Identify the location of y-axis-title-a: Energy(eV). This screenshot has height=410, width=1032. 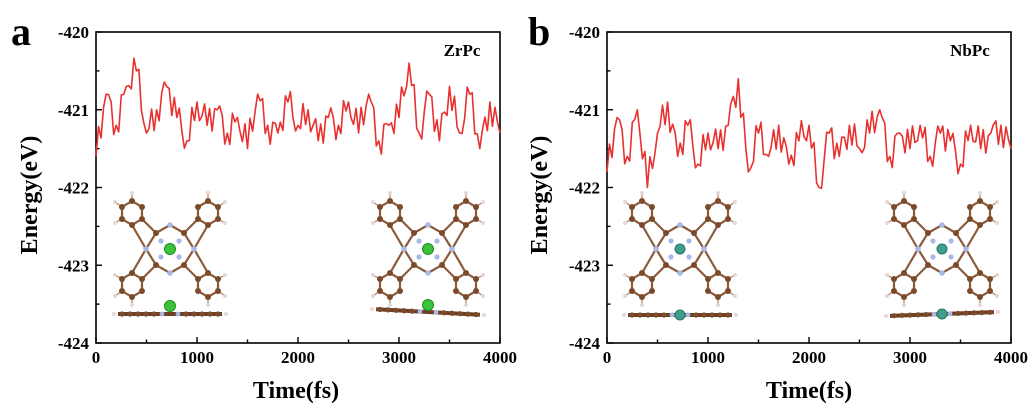
(30, 195).